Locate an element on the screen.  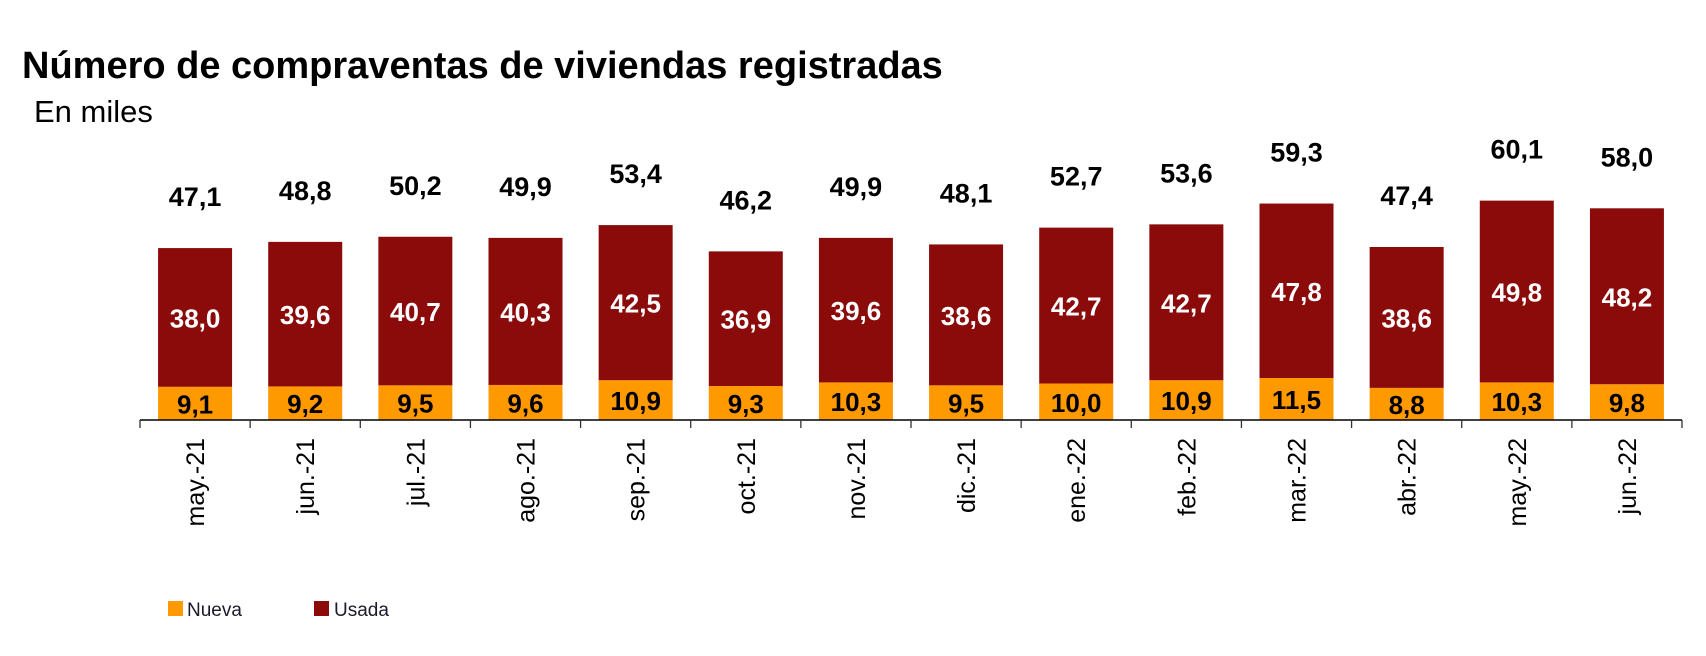
total-label: 46,2 is located at coordinates (746, 200).